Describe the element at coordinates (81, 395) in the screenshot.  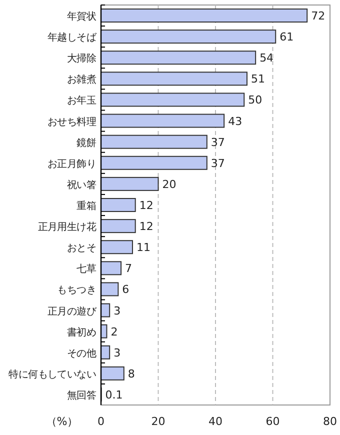
I see `y-tick-label: 無回答` at that location.